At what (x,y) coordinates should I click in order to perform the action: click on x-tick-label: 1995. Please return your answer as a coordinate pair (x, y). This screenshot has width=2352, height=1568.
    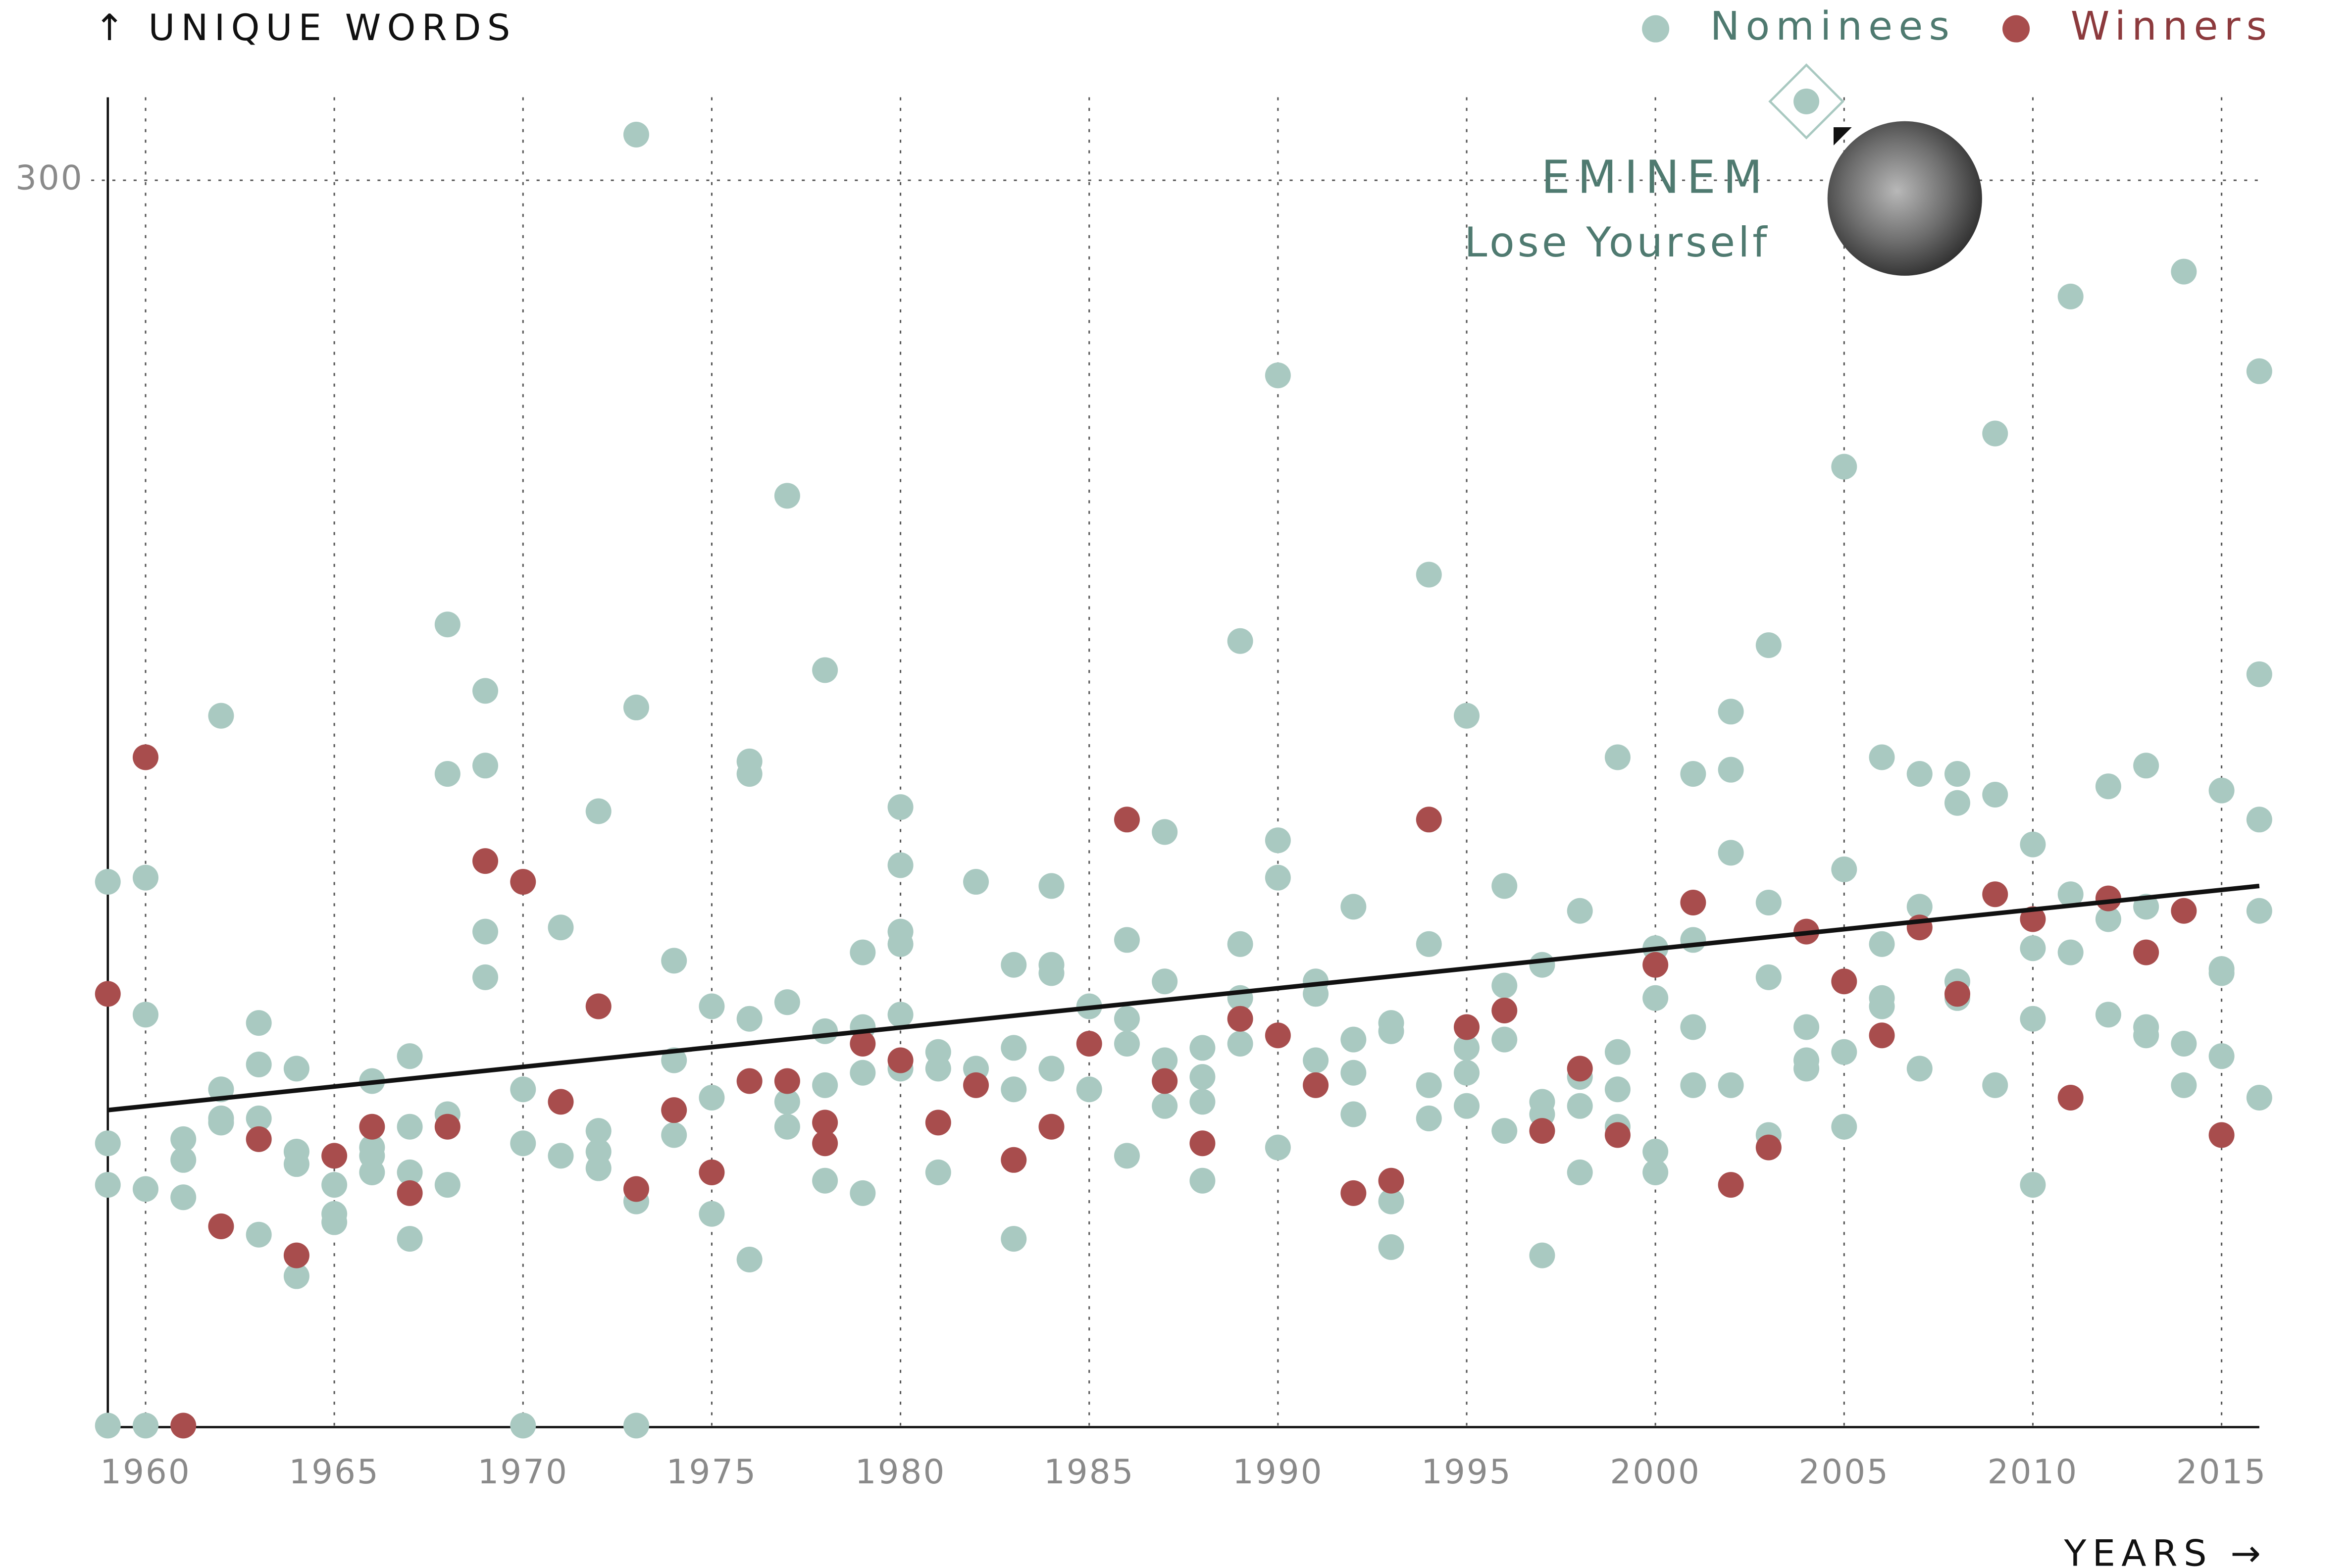
    Looking at the image, I should click on (1467, 1472).